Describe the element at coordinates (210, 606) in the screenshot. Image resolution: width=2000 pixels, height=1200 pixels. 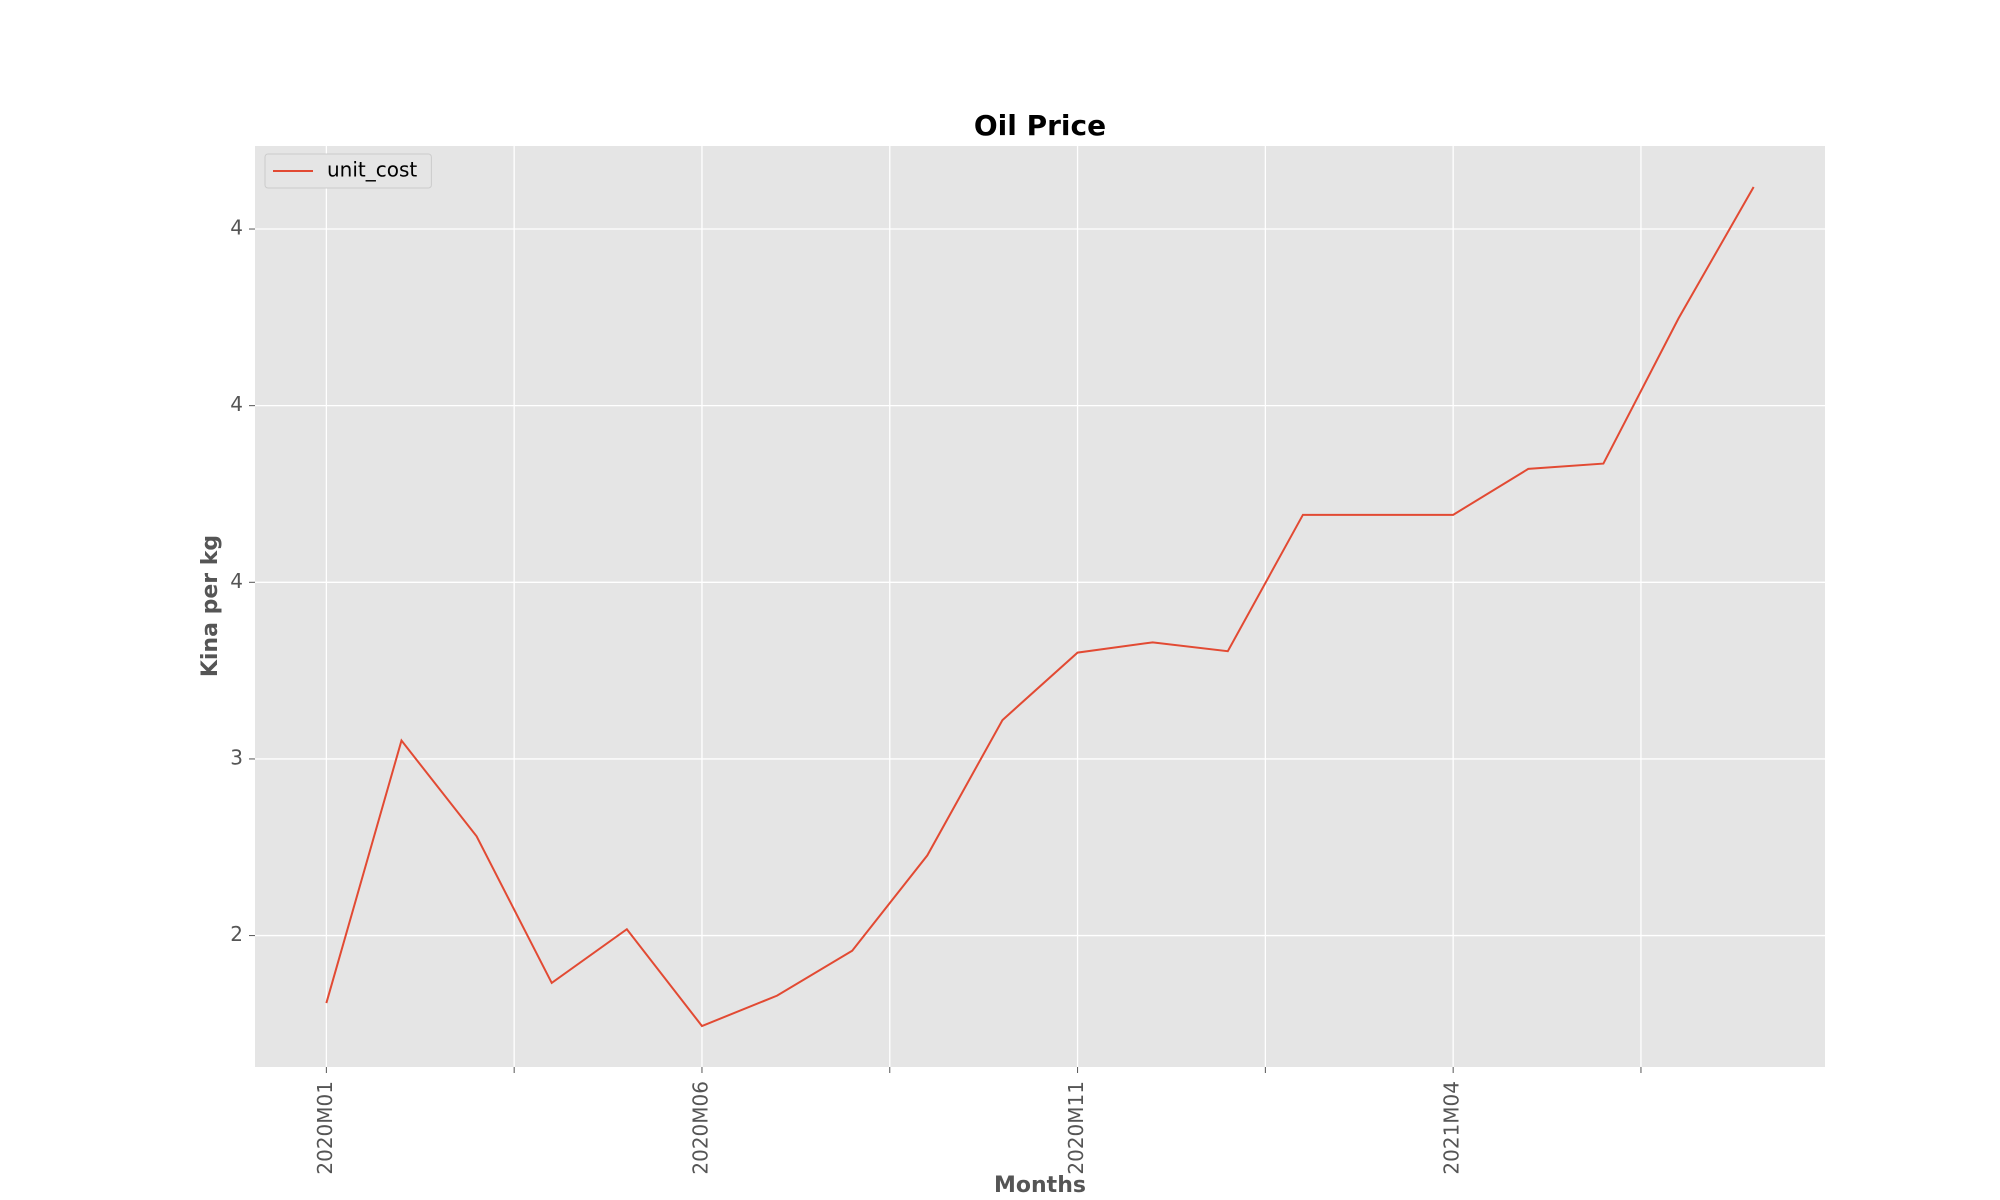
I see `y-axis-label: Kina per kg` at that location.